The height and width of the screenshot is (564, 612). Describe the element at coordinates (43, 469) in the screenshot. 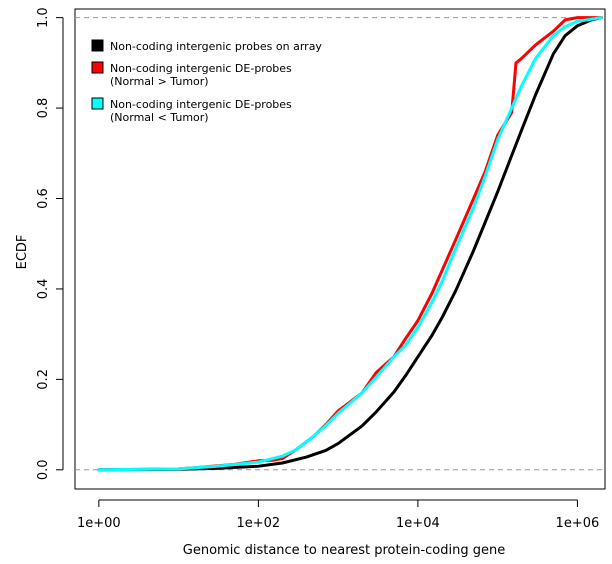

I see `y-tick-label-0: 0.0` at that location.